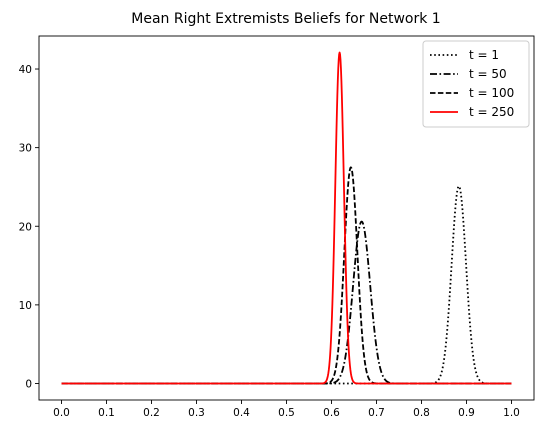  Describe the element at coordinates (25, 149) in the screenshot. I see `y-tick-label: 30` at that location.